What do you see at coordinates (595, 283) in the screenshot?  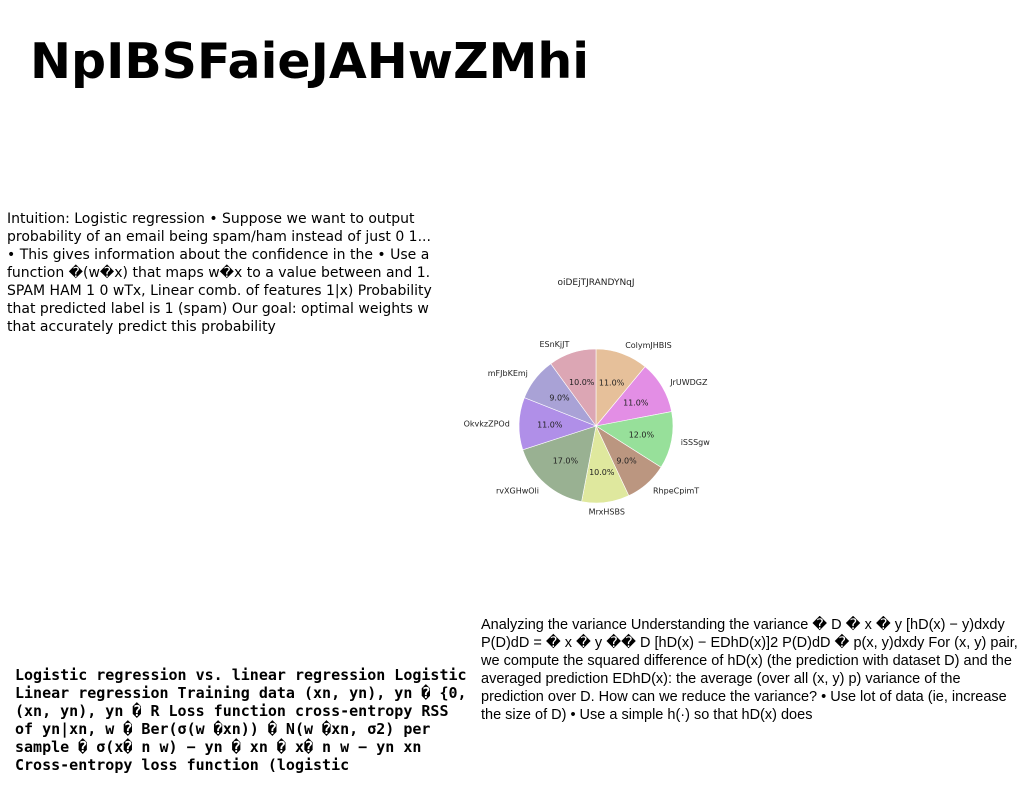 I see `chart-title: oiDEjTJRANDYNqJ` at bounding box center [595, 283].